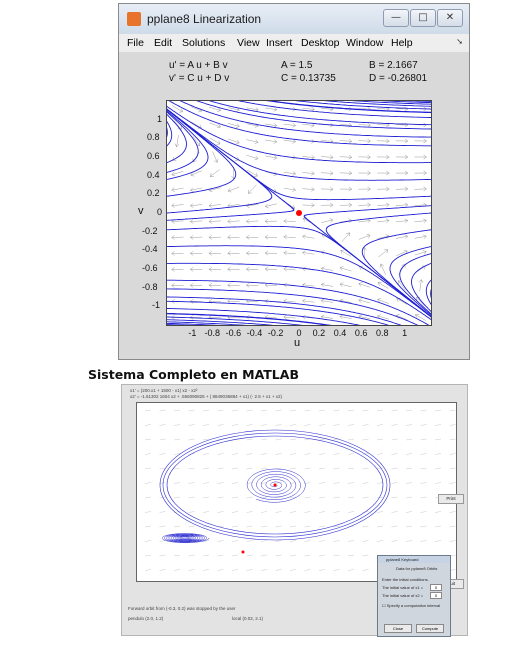  I want to click on dock-arrow-icon: ➘, so click(459, 41).